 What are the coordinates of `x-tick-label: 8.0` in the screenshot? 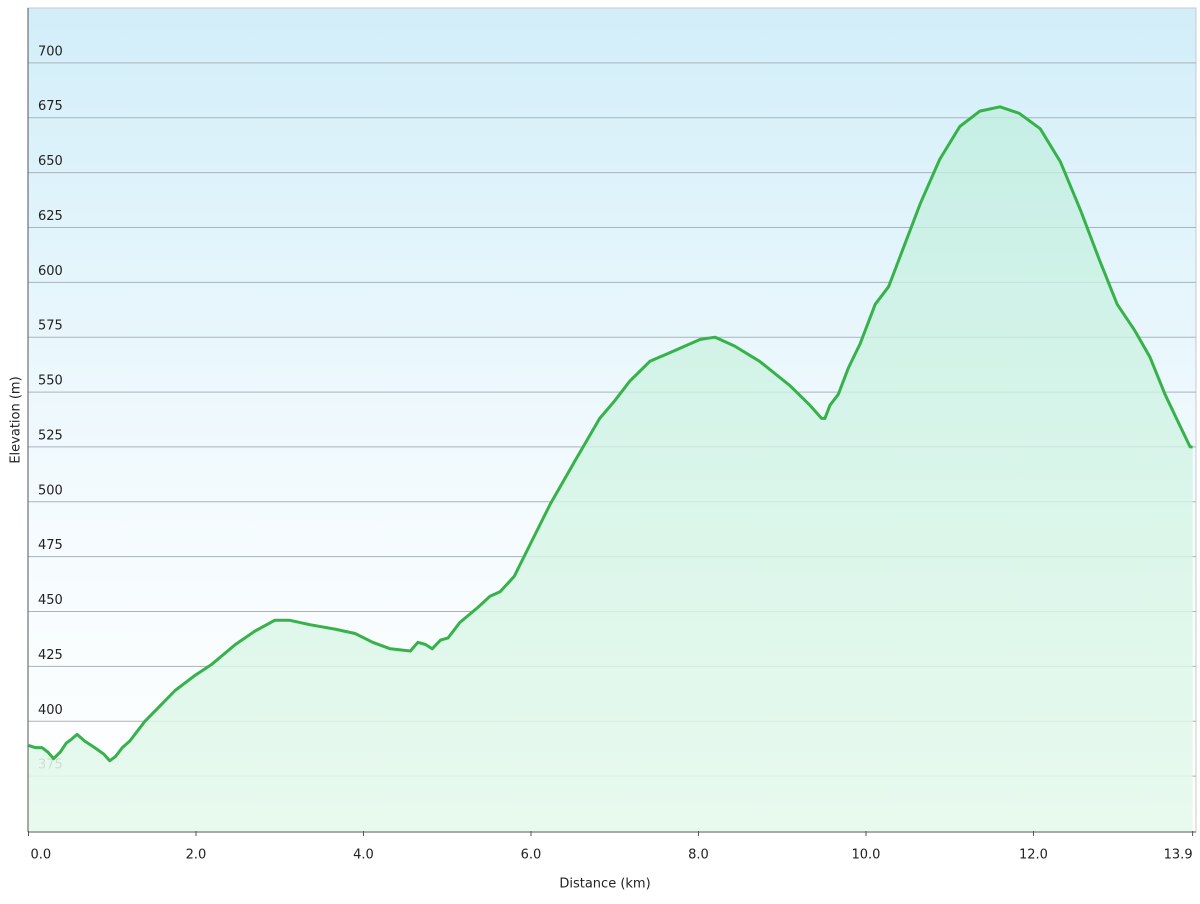 It's located at (698, 855).